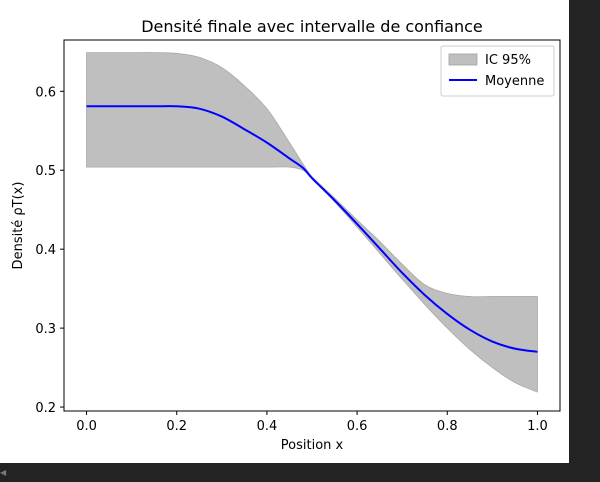  Describe the element at coordinates (447, 426) in the screenshot. I see `x-tick-label: 0.8` at that location.